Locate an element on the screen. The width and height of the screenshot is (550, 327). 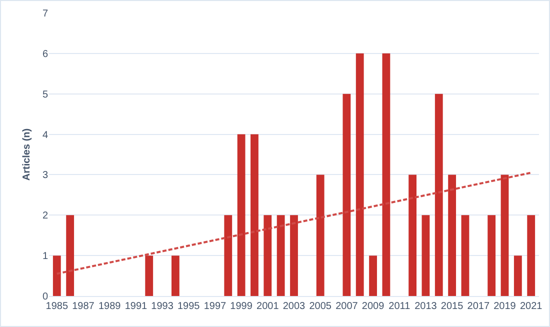
x-tick-label: 1993 is located at coordinates (162, 306).